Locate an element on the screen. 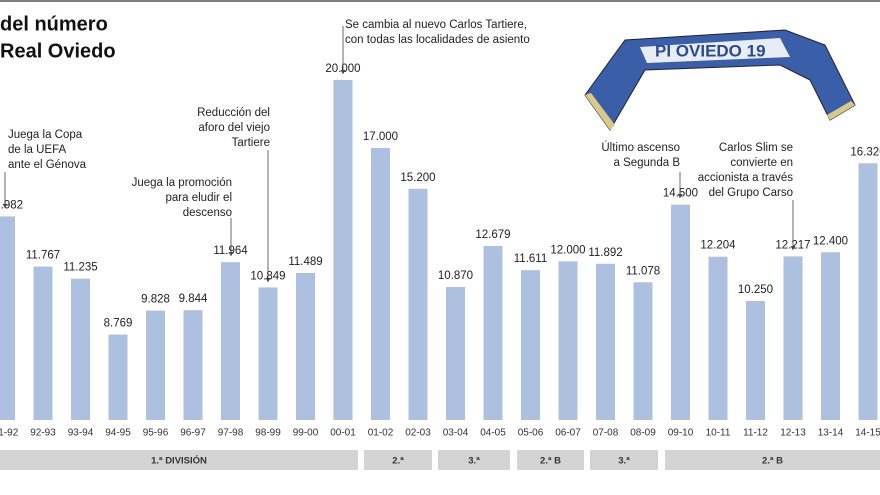  value-label: 11.235 is located at coordinates (80, 268).